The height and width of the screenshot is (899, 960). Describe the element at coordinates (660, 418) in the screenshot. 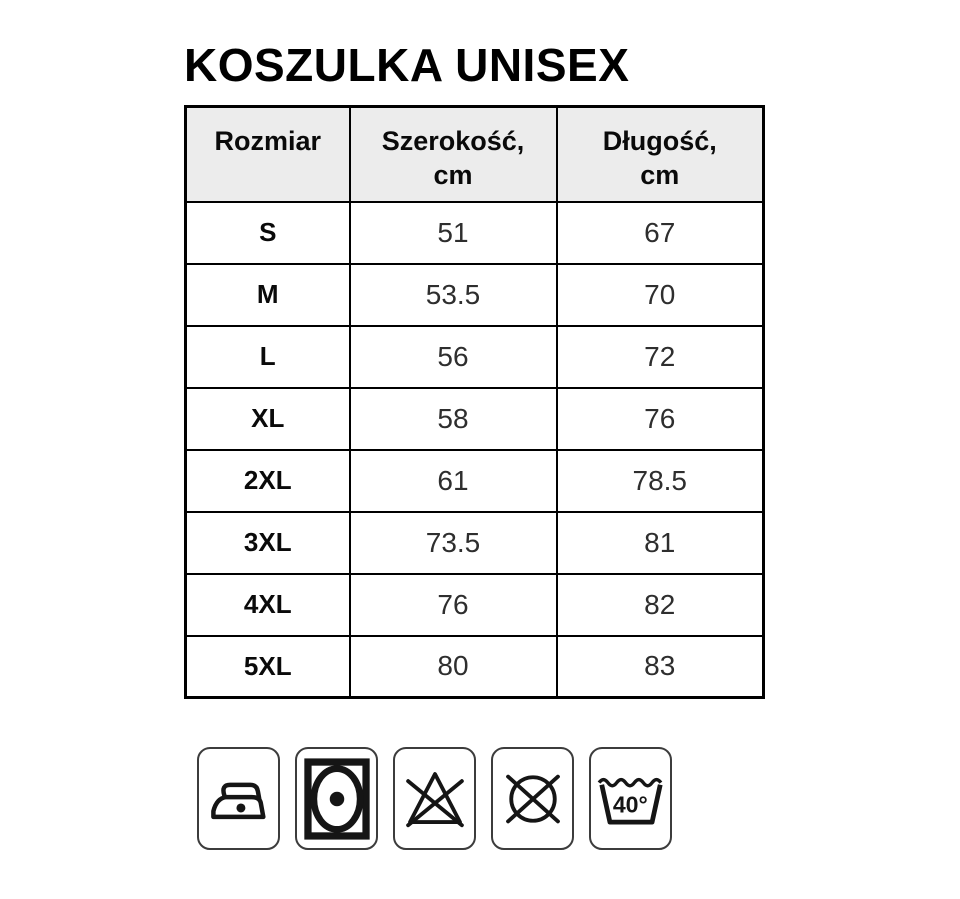

I see `length-cell: 76` at that location.